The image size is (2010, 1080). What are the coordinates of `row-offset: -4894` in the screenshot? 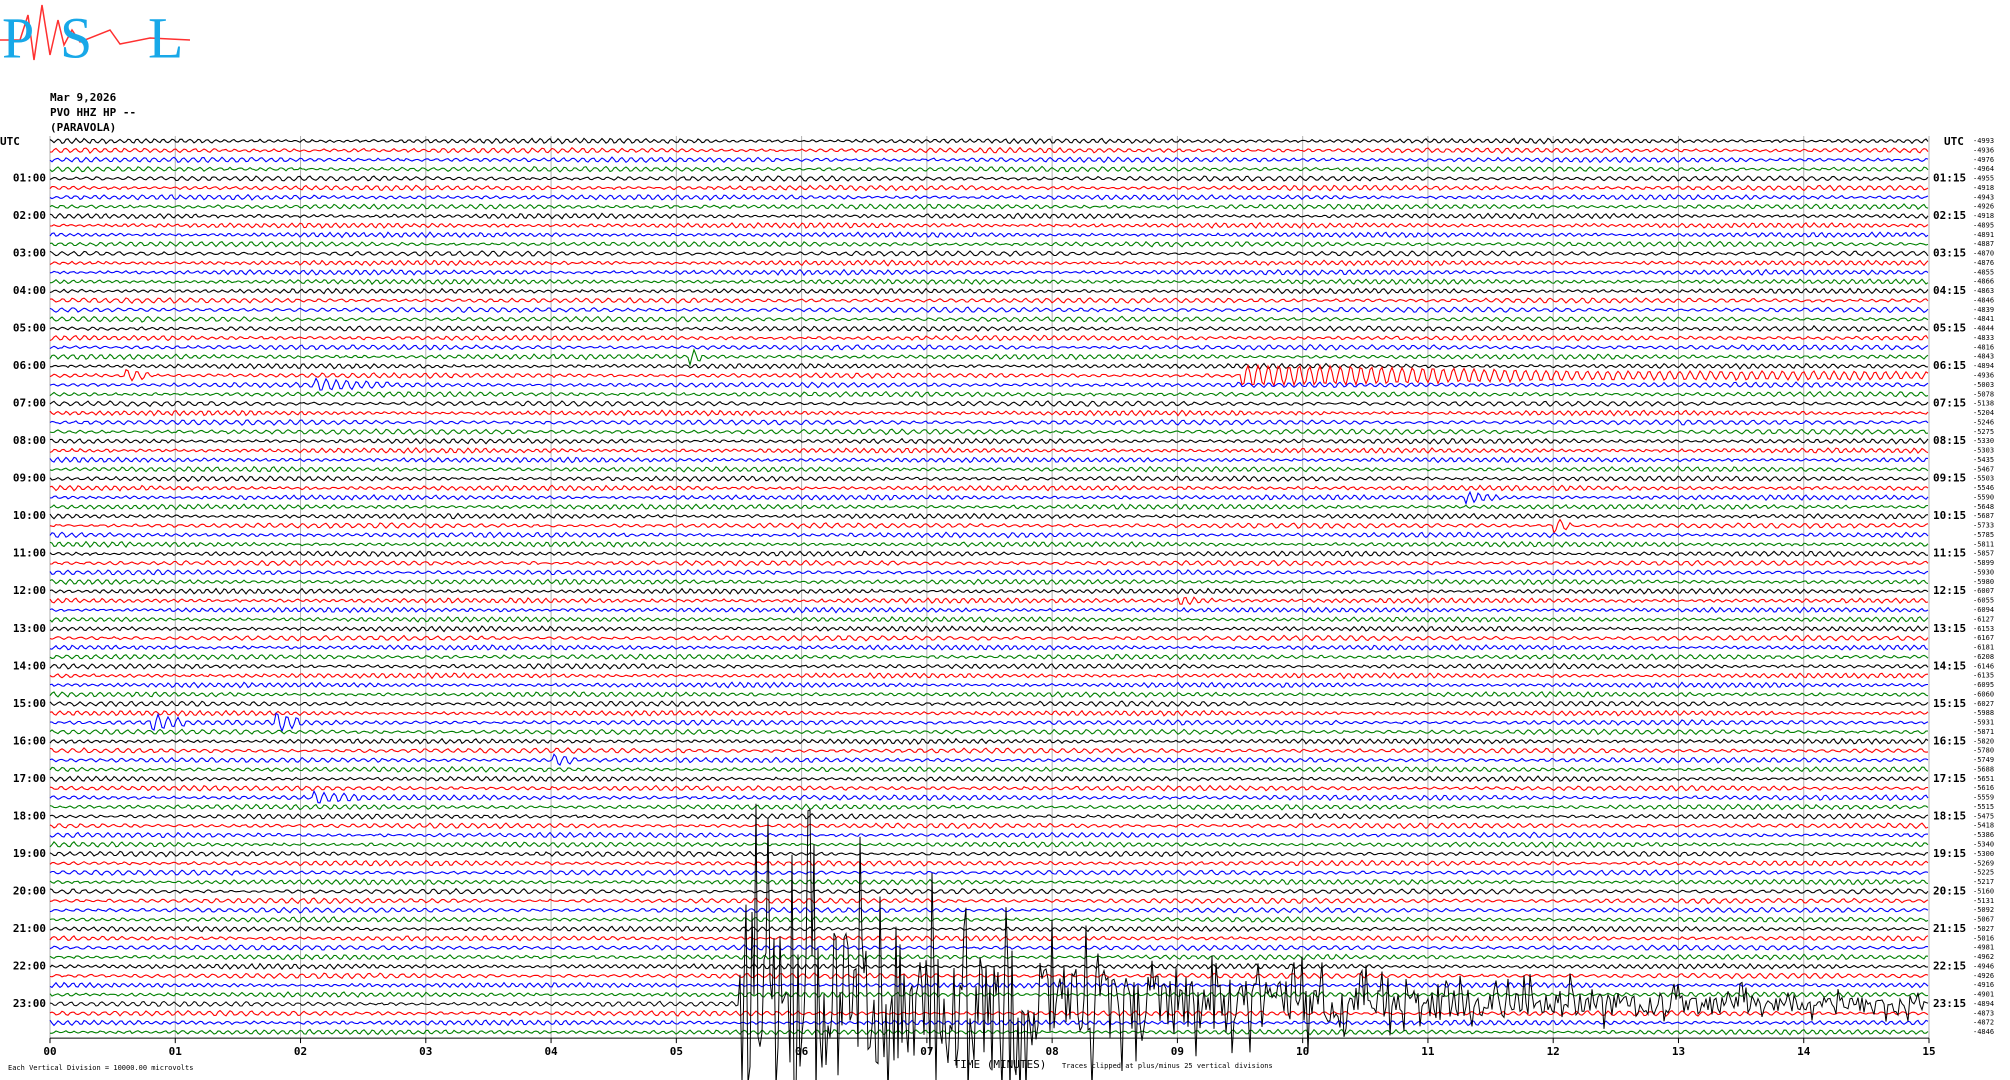 It's located at (1983, 366).